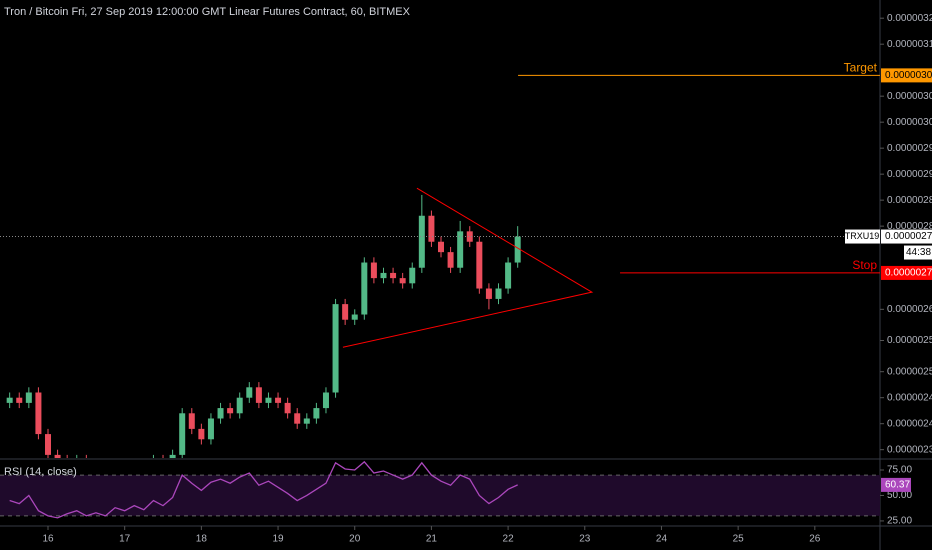 The width and height of the screenshot is (932, 550). I want to click on rsi-band, so click(440, 495).